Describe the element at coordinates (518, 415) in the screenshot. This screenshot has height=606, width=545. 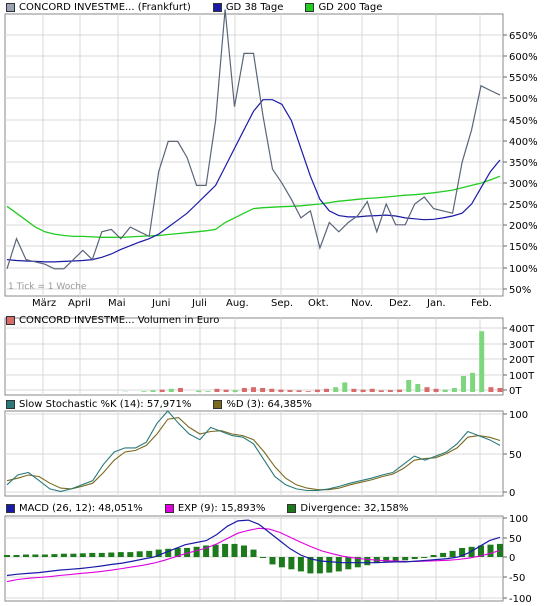
I see `ytick-label-2-0: 100` at that location.